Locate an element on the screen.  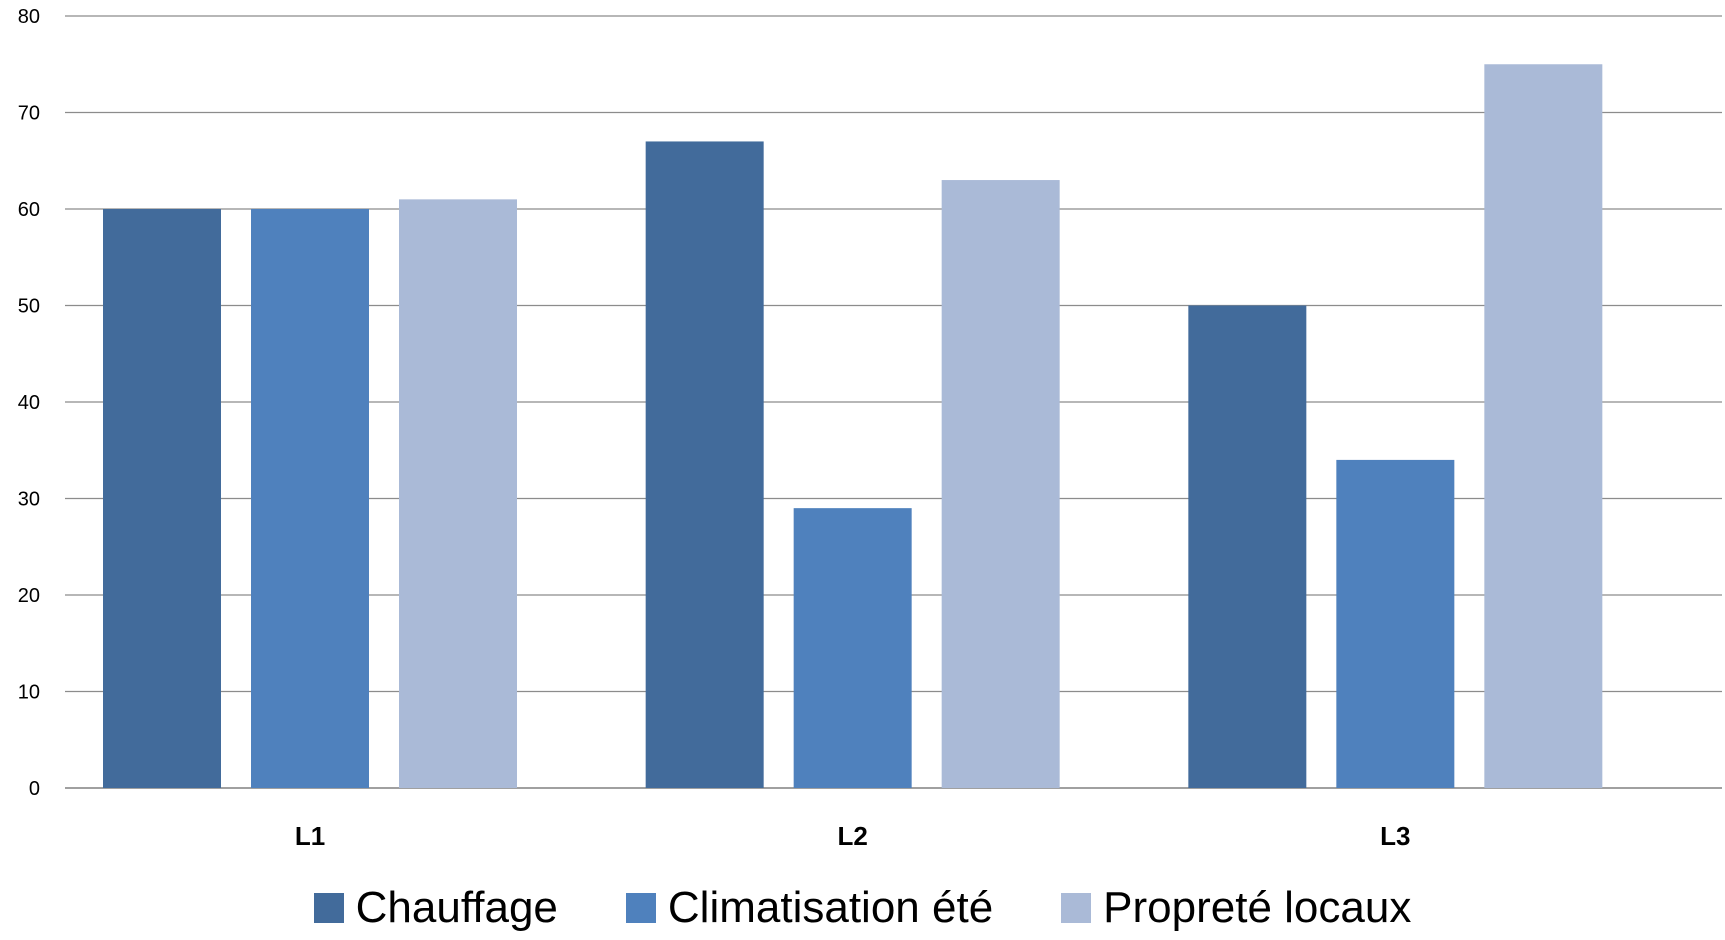
legend-swatch-climatisation is located at coordinates (640, 908).